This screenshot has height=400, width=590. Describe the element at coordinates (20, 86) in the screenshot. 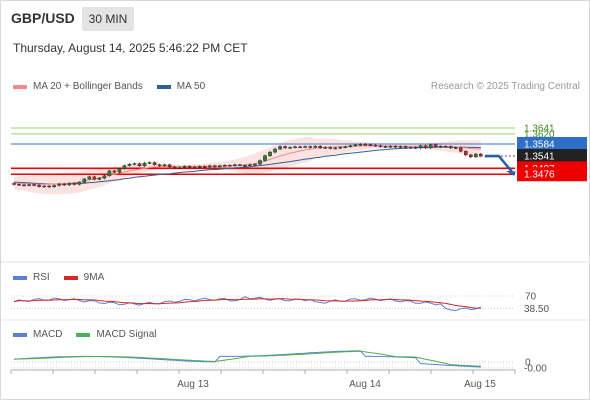

I see `ma20-swatch` at that location.